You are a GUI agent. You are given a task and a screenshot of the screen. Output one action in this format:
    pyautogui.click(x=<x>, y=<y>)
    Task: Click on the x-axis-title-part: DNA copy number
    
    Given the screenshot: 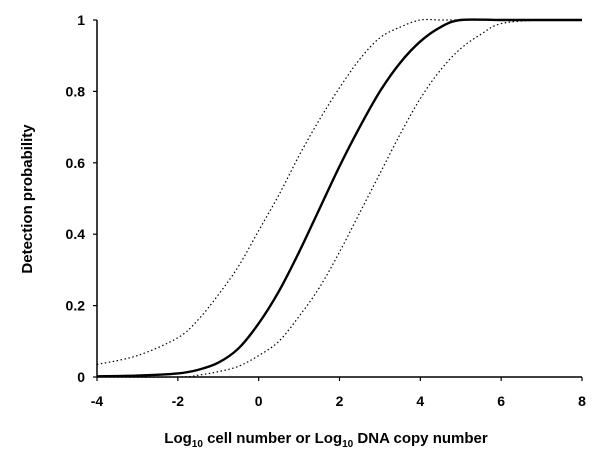 What is the action you would take?
    pyautogui.click(x=420, y=438)
    